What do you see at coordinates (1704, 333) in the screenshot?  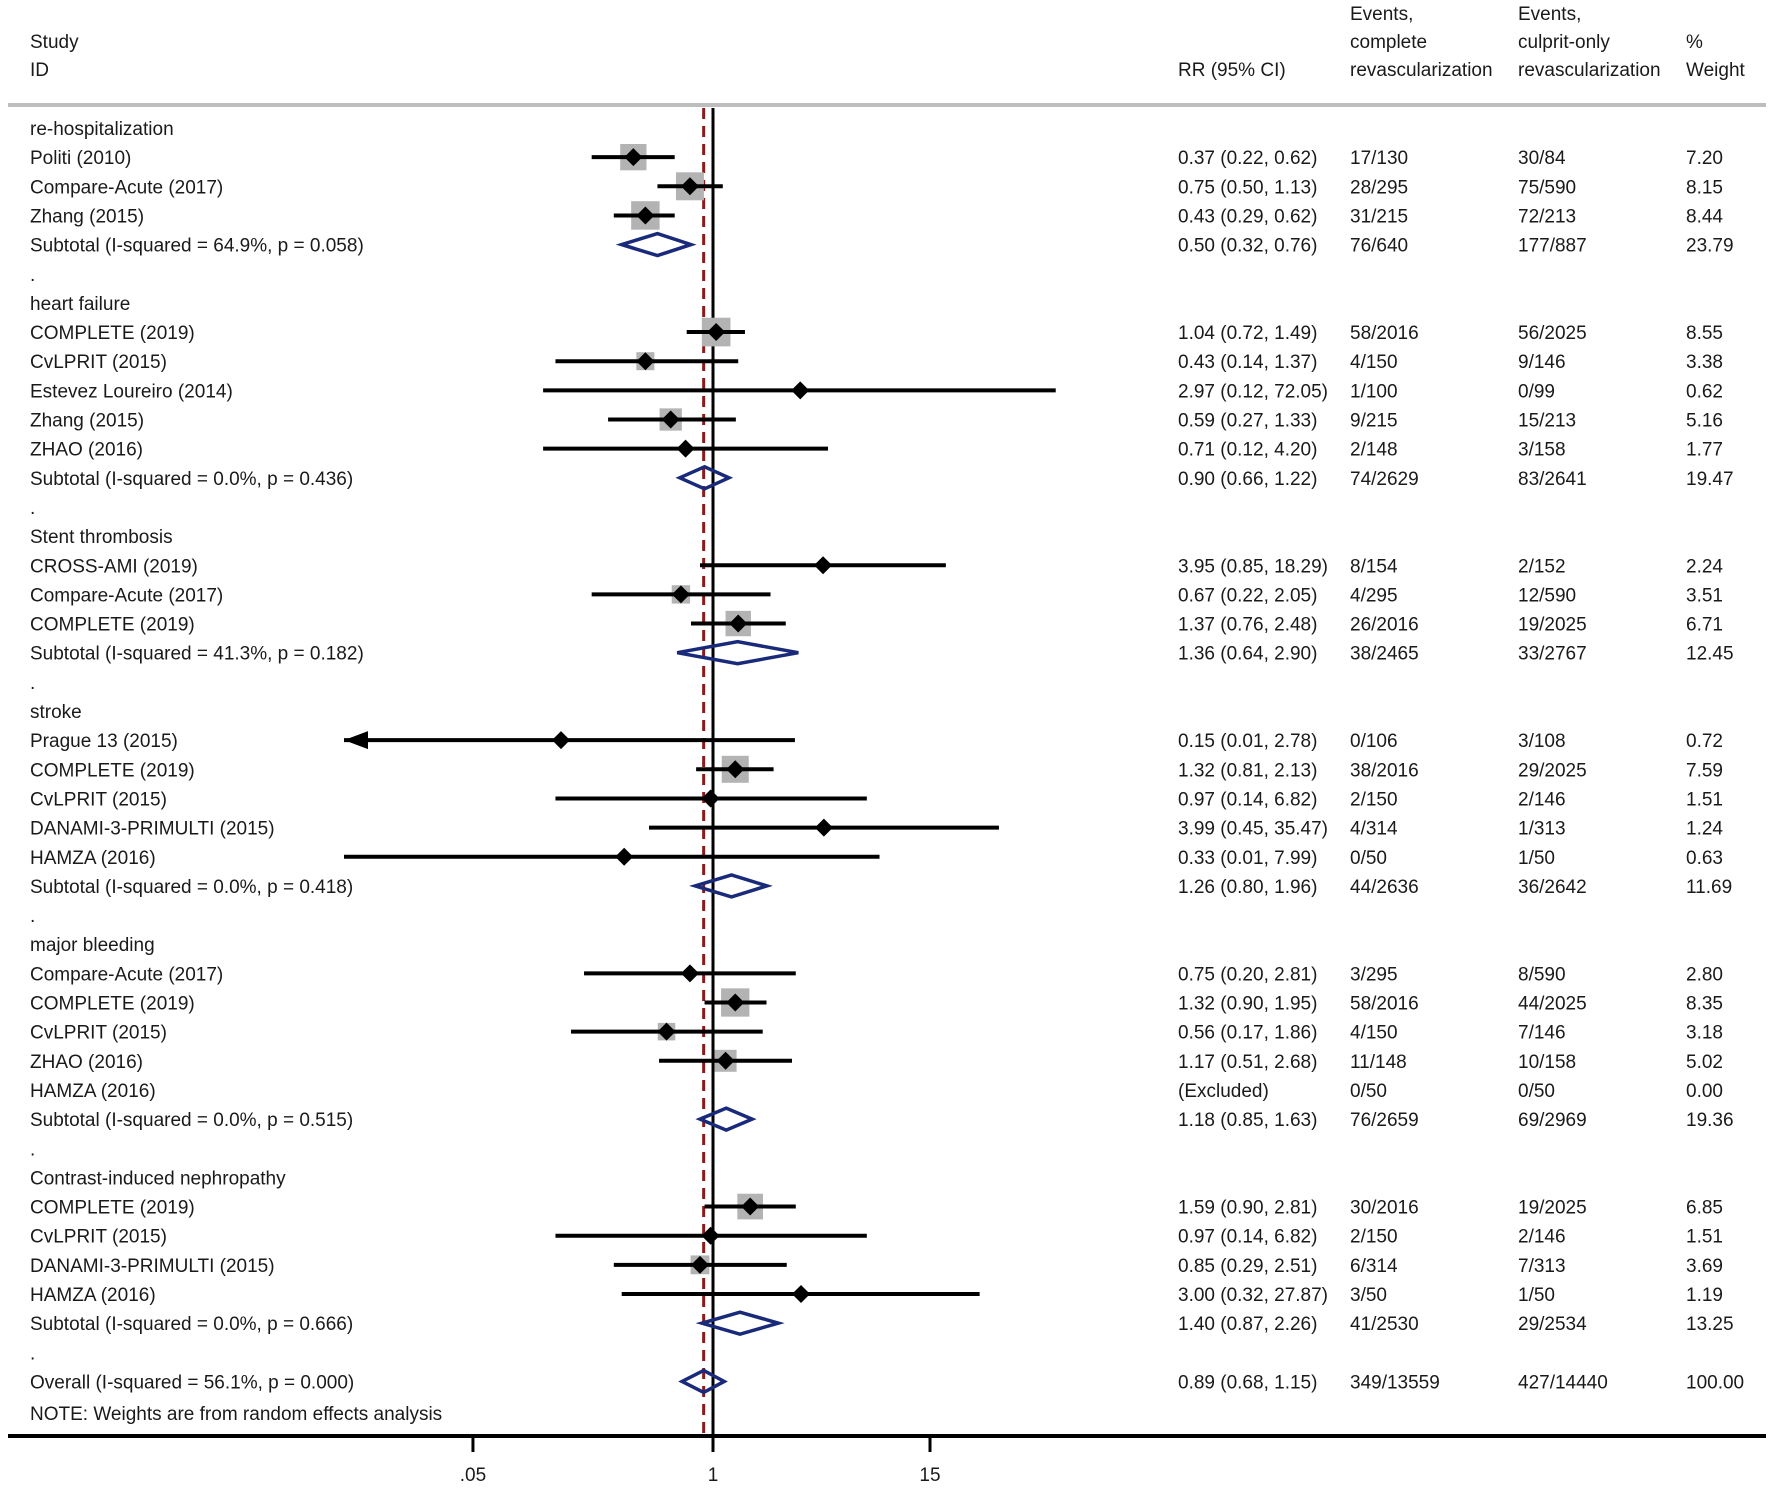 I see `weight-value: 8.55` at bounding box center [1704, 333].